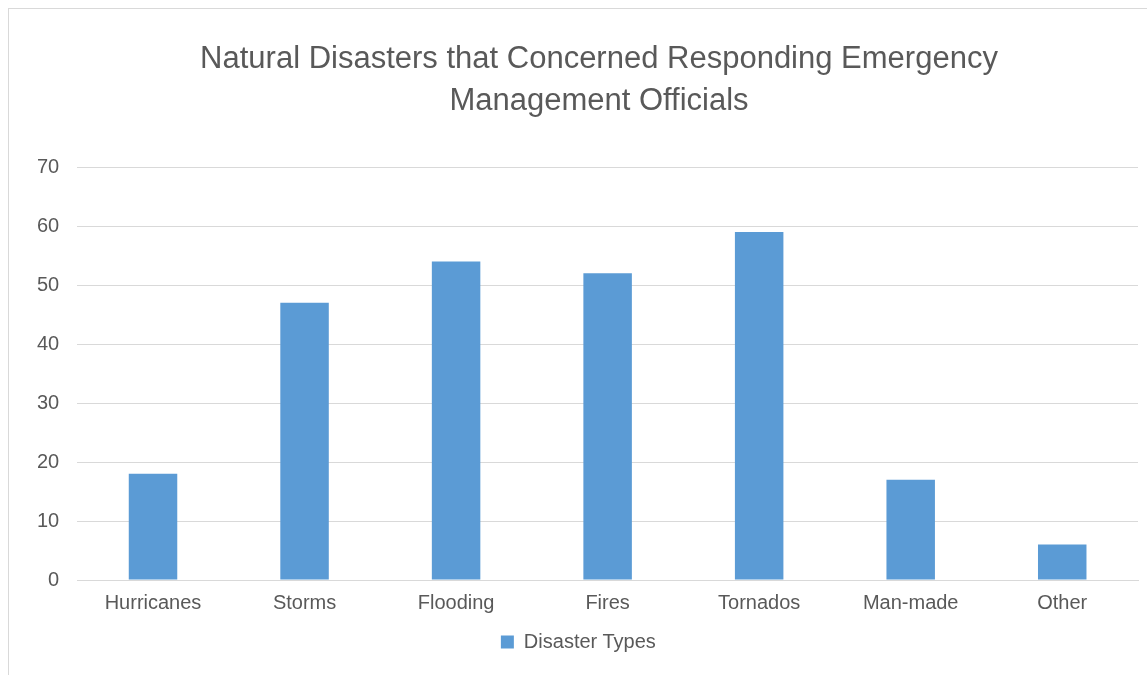  Describe the element at coordinates (153, 601) in the screenshot. I see `x-tick-label: Hurricanes` at that location.